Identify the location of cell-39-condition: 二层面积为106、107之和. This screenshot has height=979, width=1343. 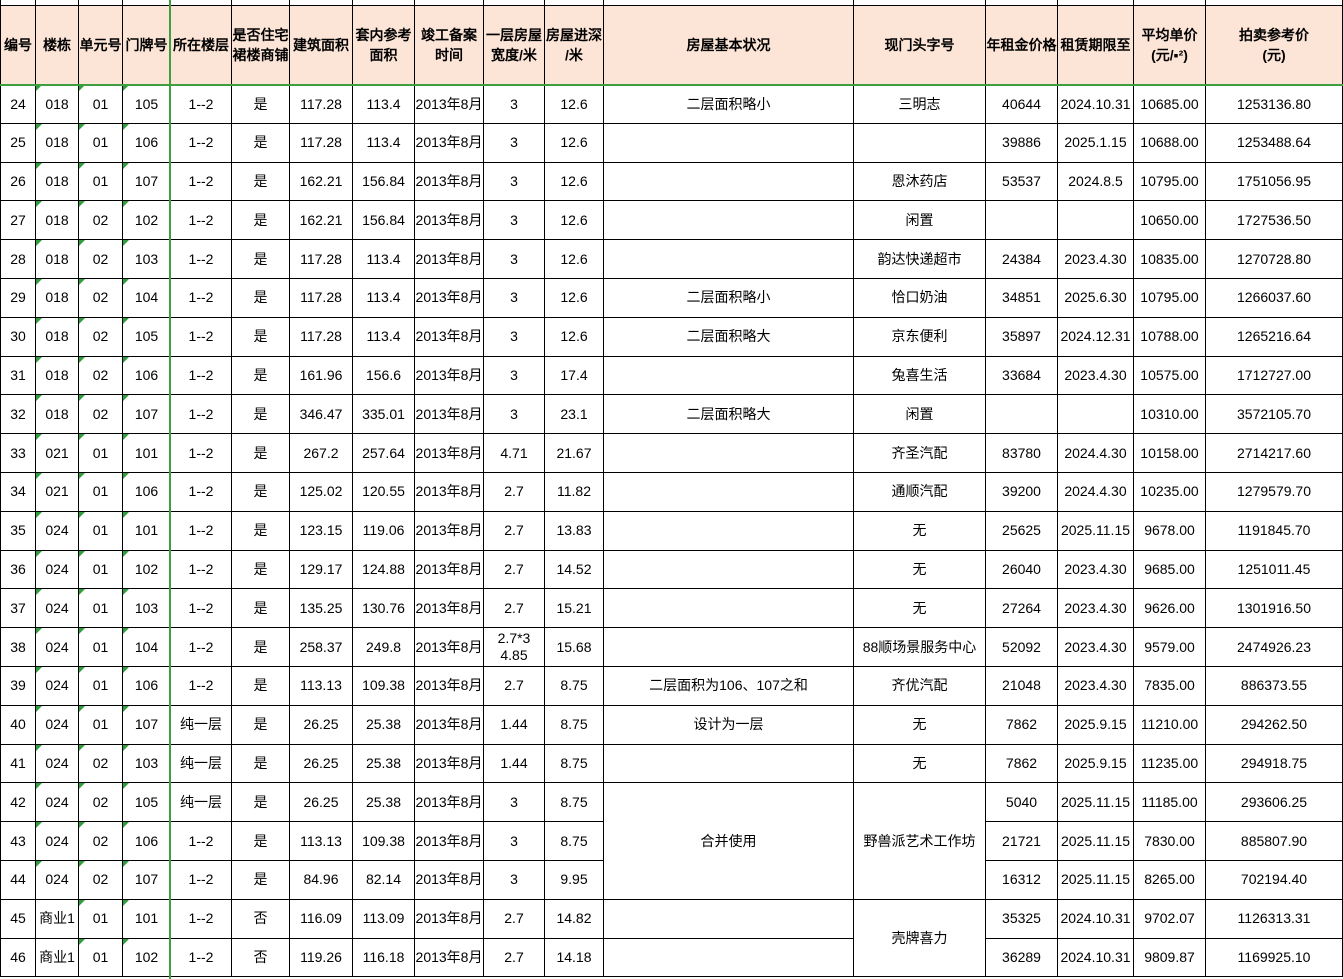
(728, 685).